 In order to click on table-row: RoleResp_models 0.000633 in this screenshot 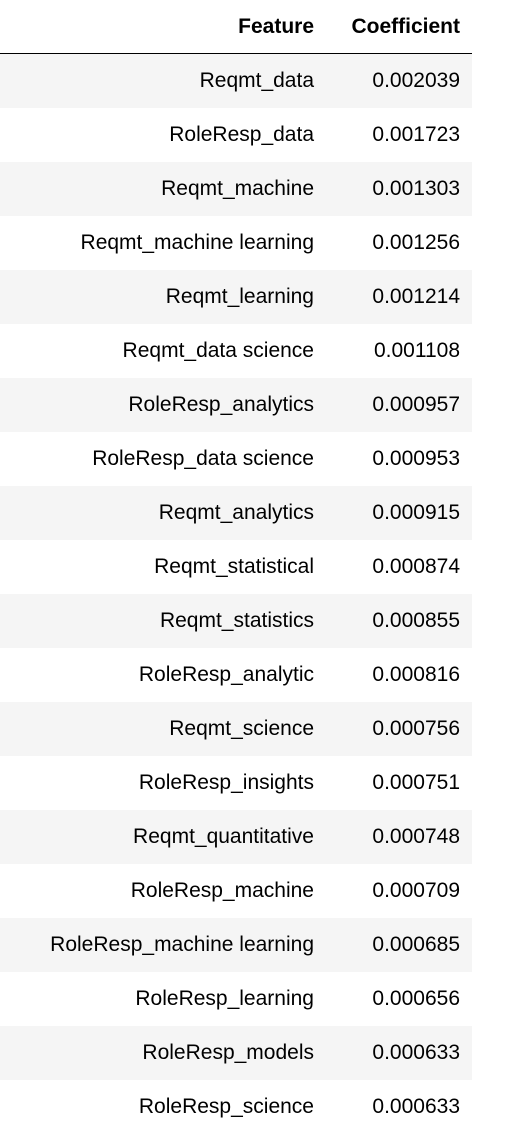, I will do `click(236, 1053)`.